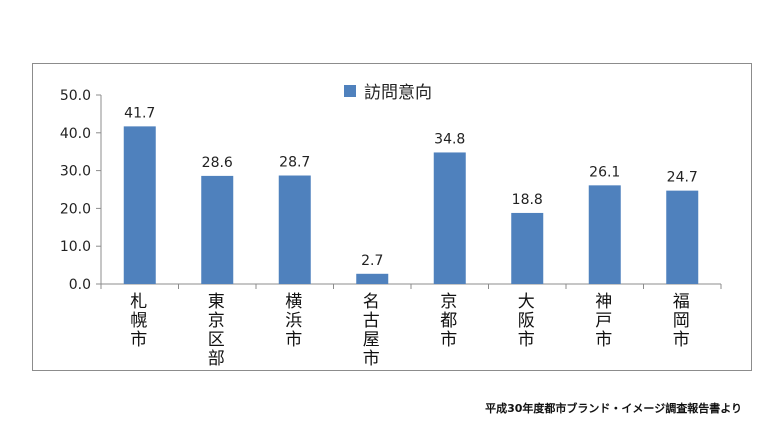  What do you see at coordinates (526, 321) in the screenshot?
I see `x-tick-label: 大阪市` at bounding box center [526, 321].